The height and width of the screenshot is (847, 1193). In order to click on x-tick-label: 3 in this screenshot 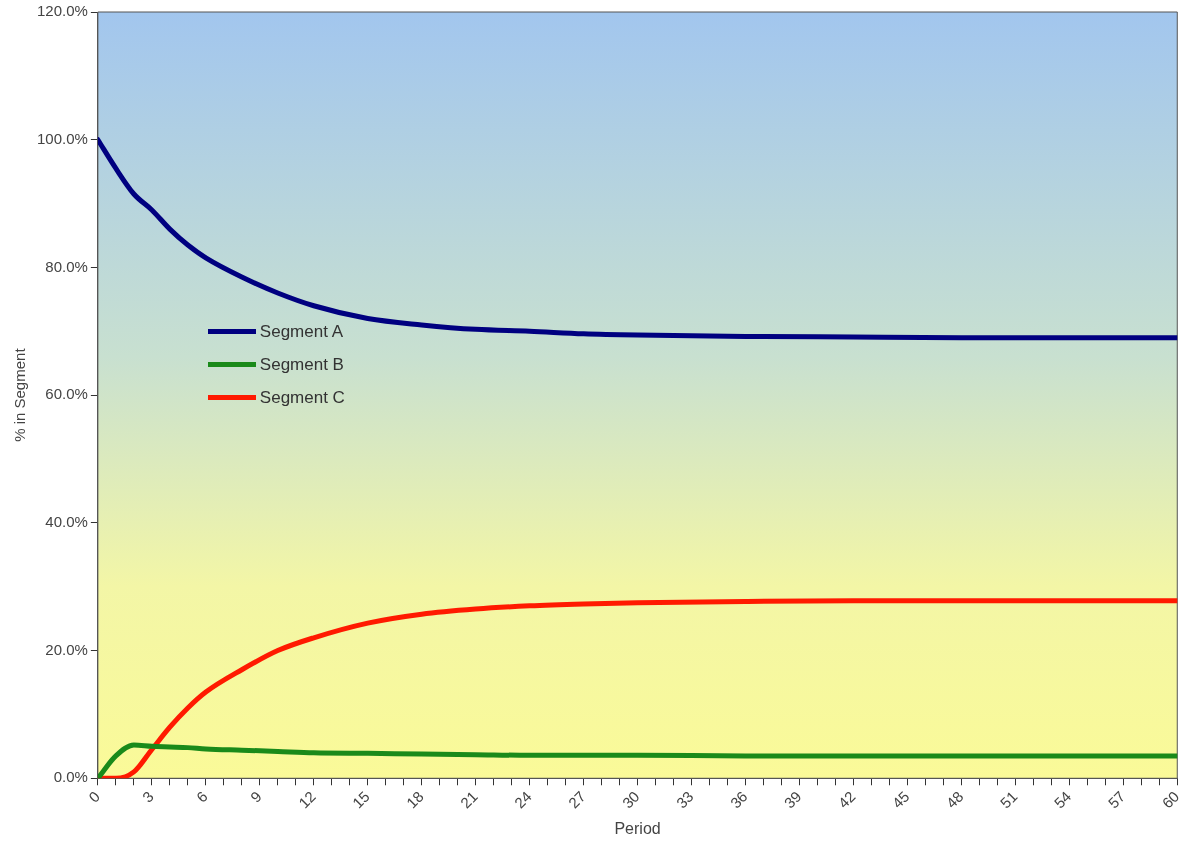, I will do `click(147, 796)`.